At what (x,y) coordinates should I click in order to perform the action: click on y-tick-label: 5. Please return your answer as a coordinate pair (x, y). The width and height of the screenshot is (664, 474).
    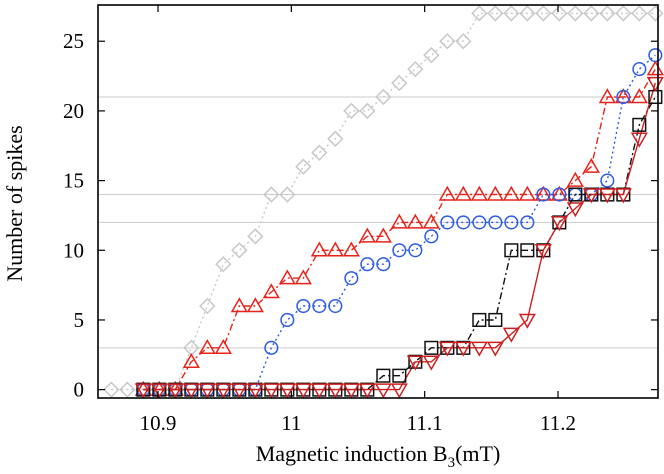
    Looking at the image, I should click on (79, 320).